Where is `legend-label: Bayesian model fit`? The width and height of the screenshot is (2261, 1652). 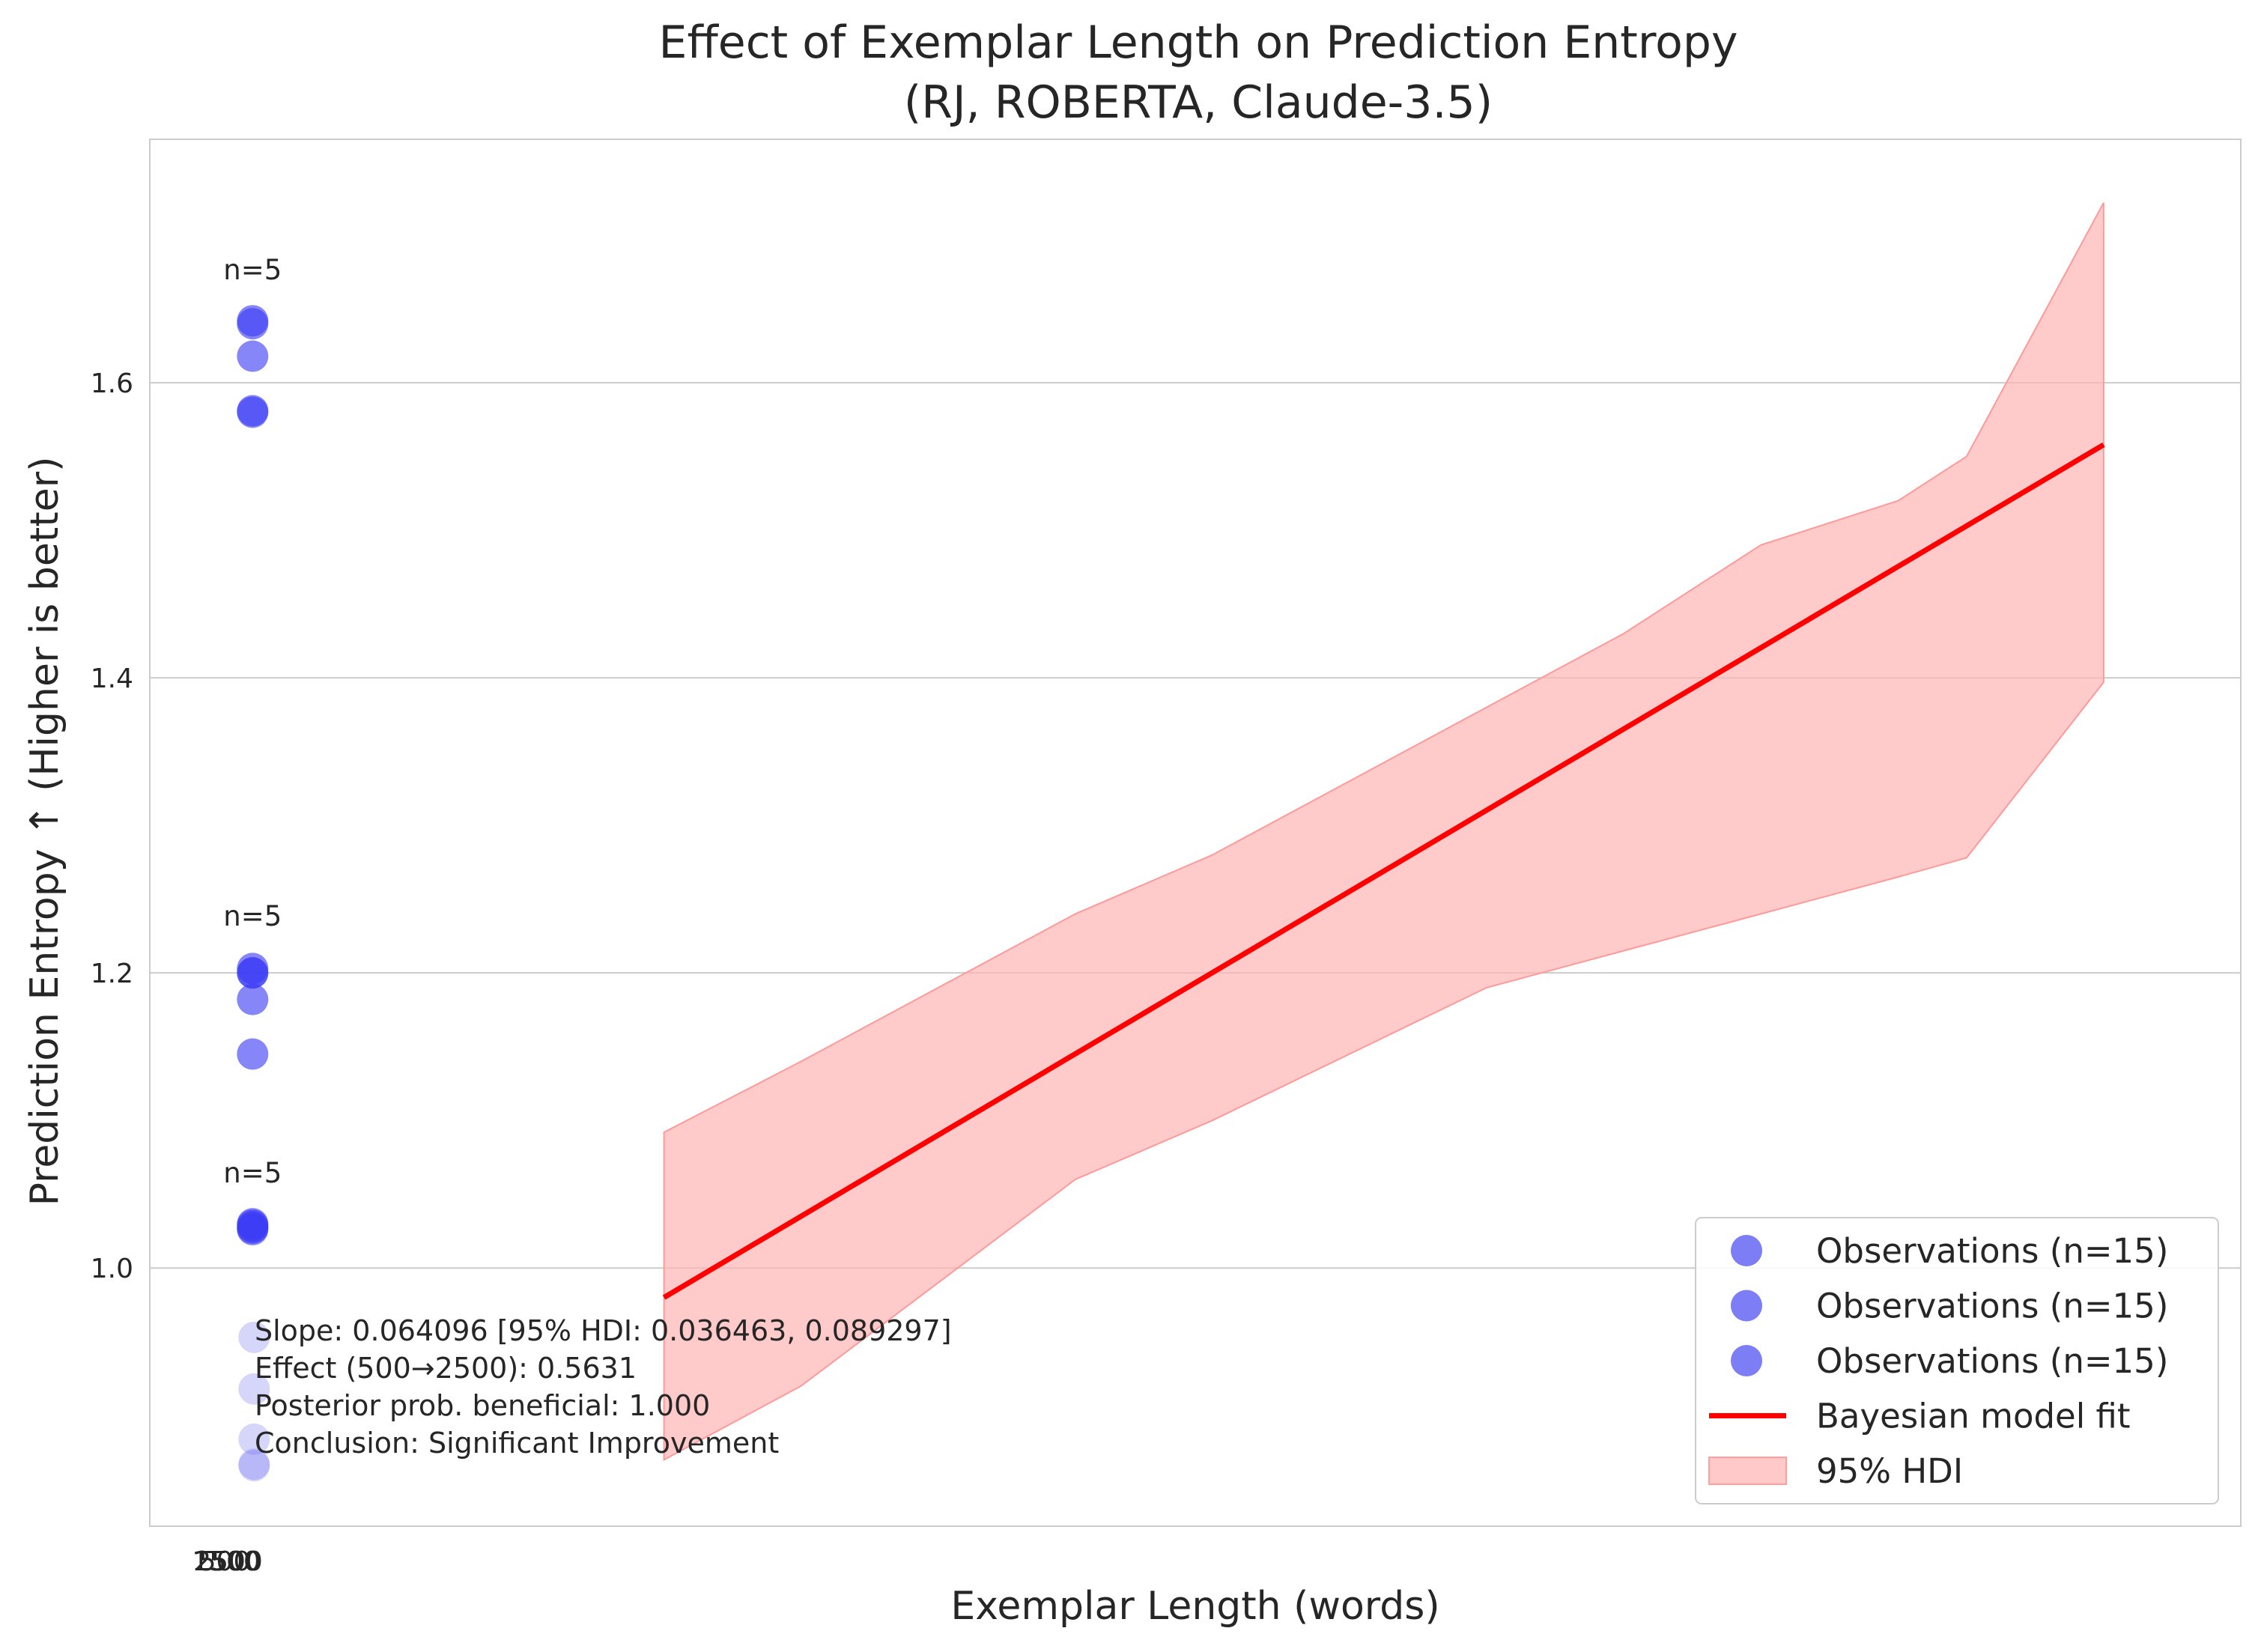 legend-label: Bayesian model fit is located at coordinates (1974, 1417).